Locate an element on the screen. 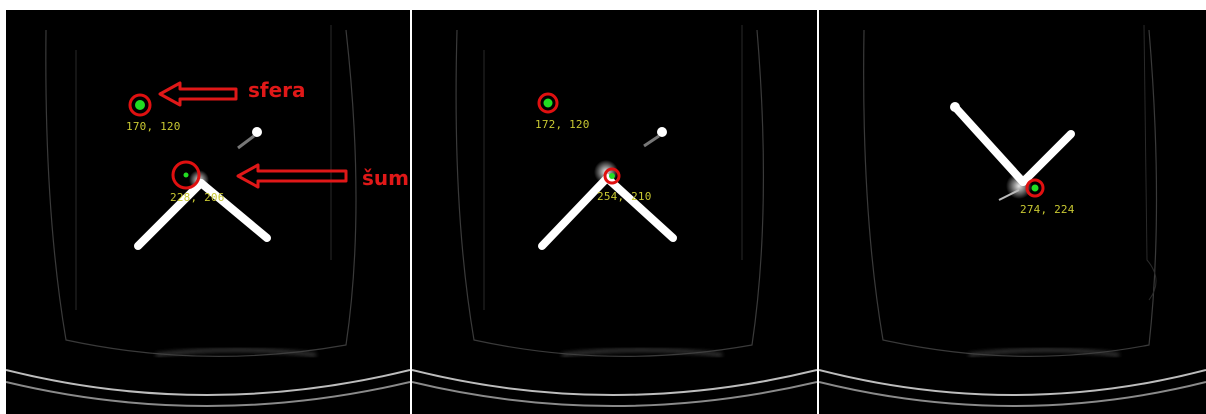 Image resolution: width=1206 pixels, height=414 pixels. noise-marker-center is located at coordinates (186, 175).